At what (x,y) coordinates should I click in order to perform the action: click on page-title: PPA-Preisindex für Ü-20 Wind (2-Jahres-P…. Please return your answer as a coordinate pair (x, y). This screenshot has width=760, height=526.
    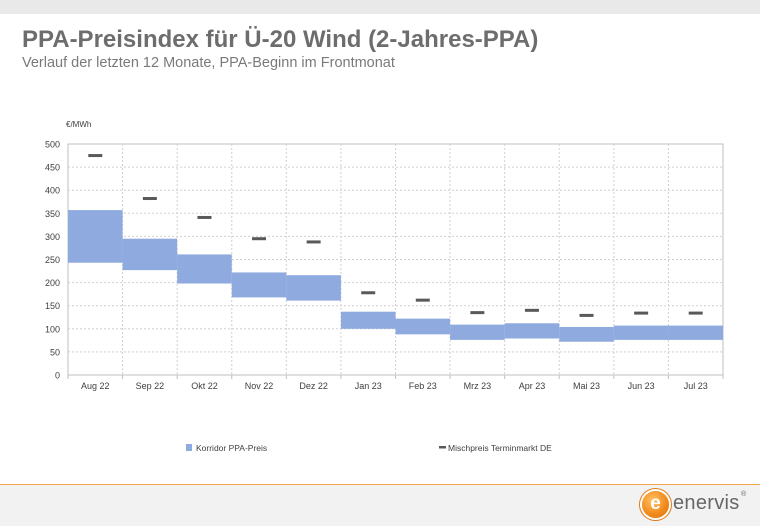
    Looking at the image, I should click on (280, 39).